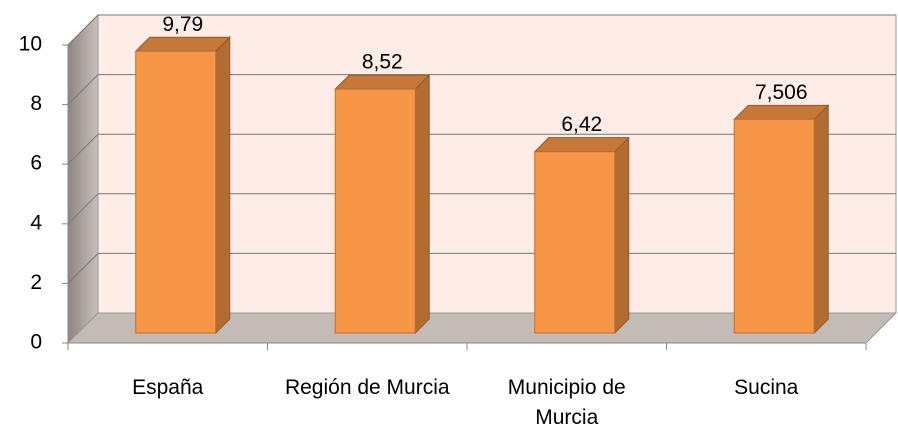 The image size is (898, 435). Describe the element at coordinates (83, 179) in the screenshot. I see `side-wall` at that location.